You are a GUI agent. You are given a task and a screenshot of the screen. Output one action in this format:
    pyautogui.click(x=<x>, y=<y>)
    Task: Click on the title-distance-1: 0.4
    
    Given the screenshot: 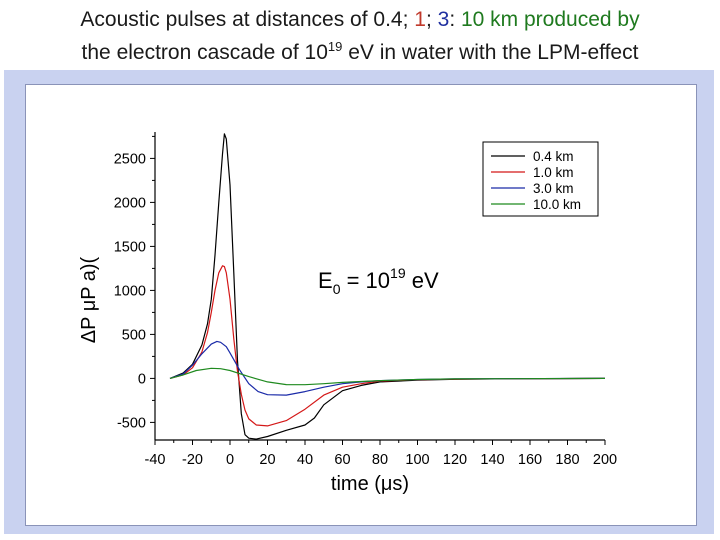 What is the action you would take?
    pyautogui.click(x=388, y=19)
    